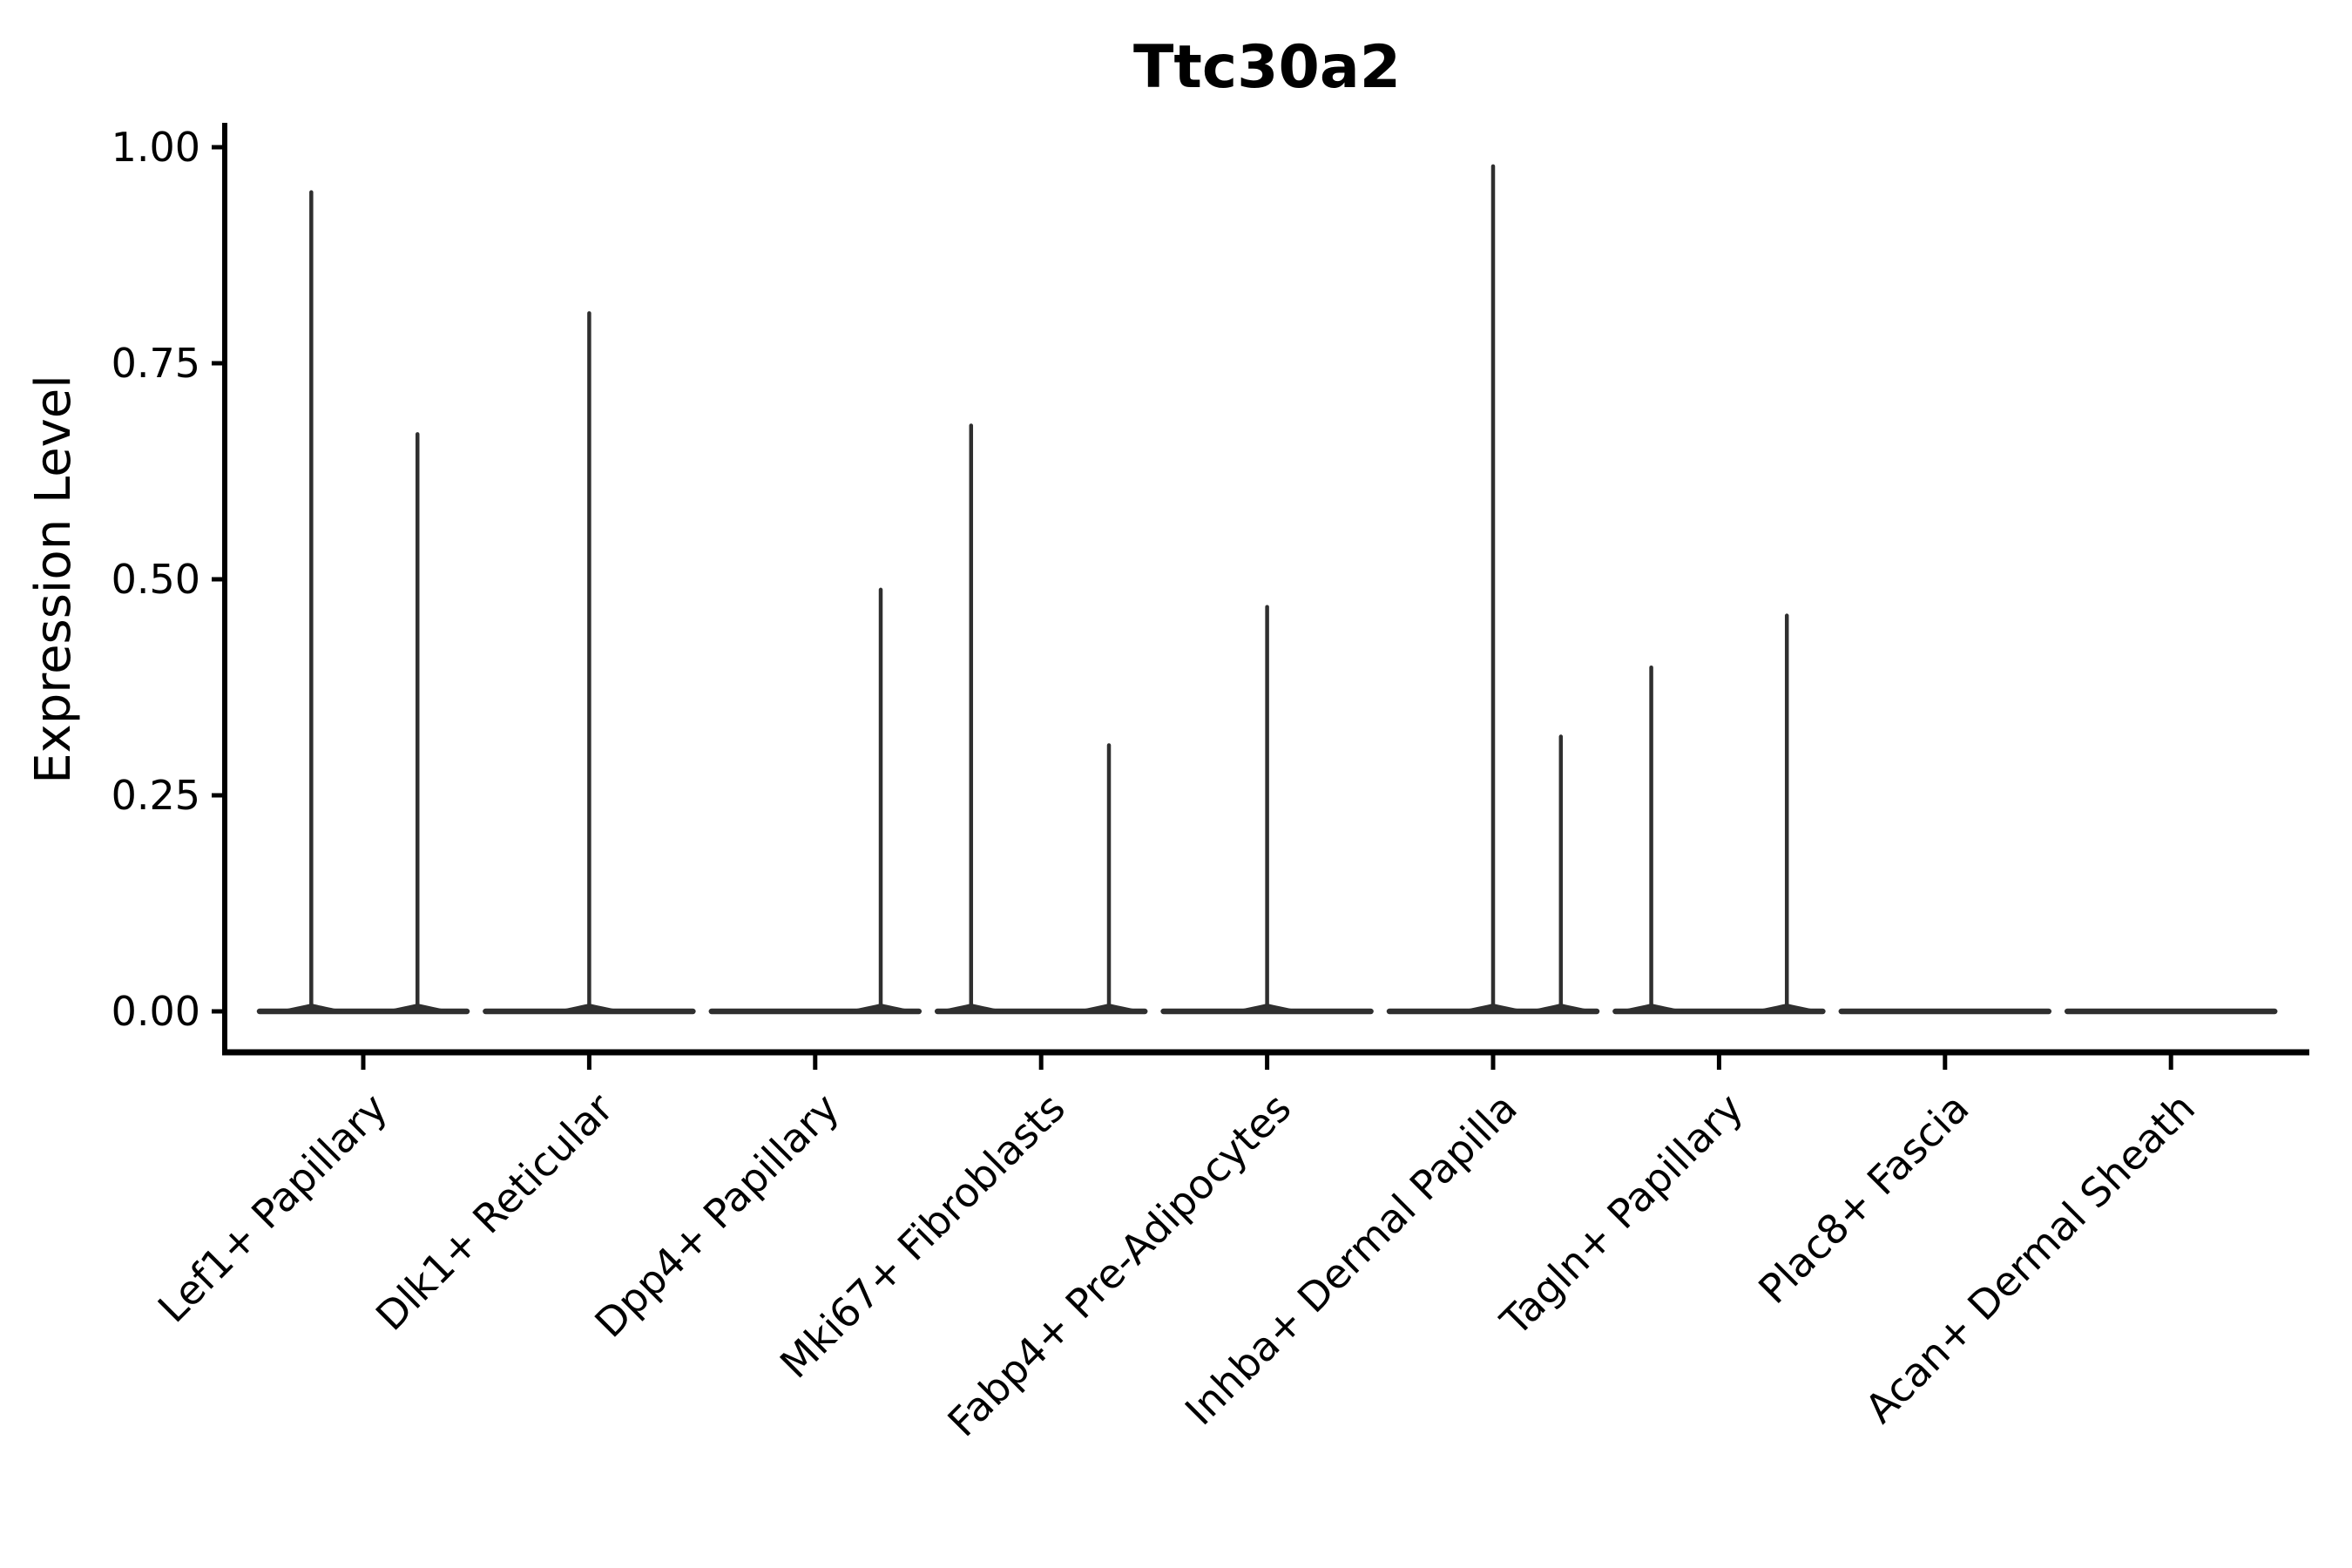 This screenshot has width=2352, height=1568. Describe the element at coordinates (156, 795) in the screenshot. I see `y-tick-label: 0.25` at that location.